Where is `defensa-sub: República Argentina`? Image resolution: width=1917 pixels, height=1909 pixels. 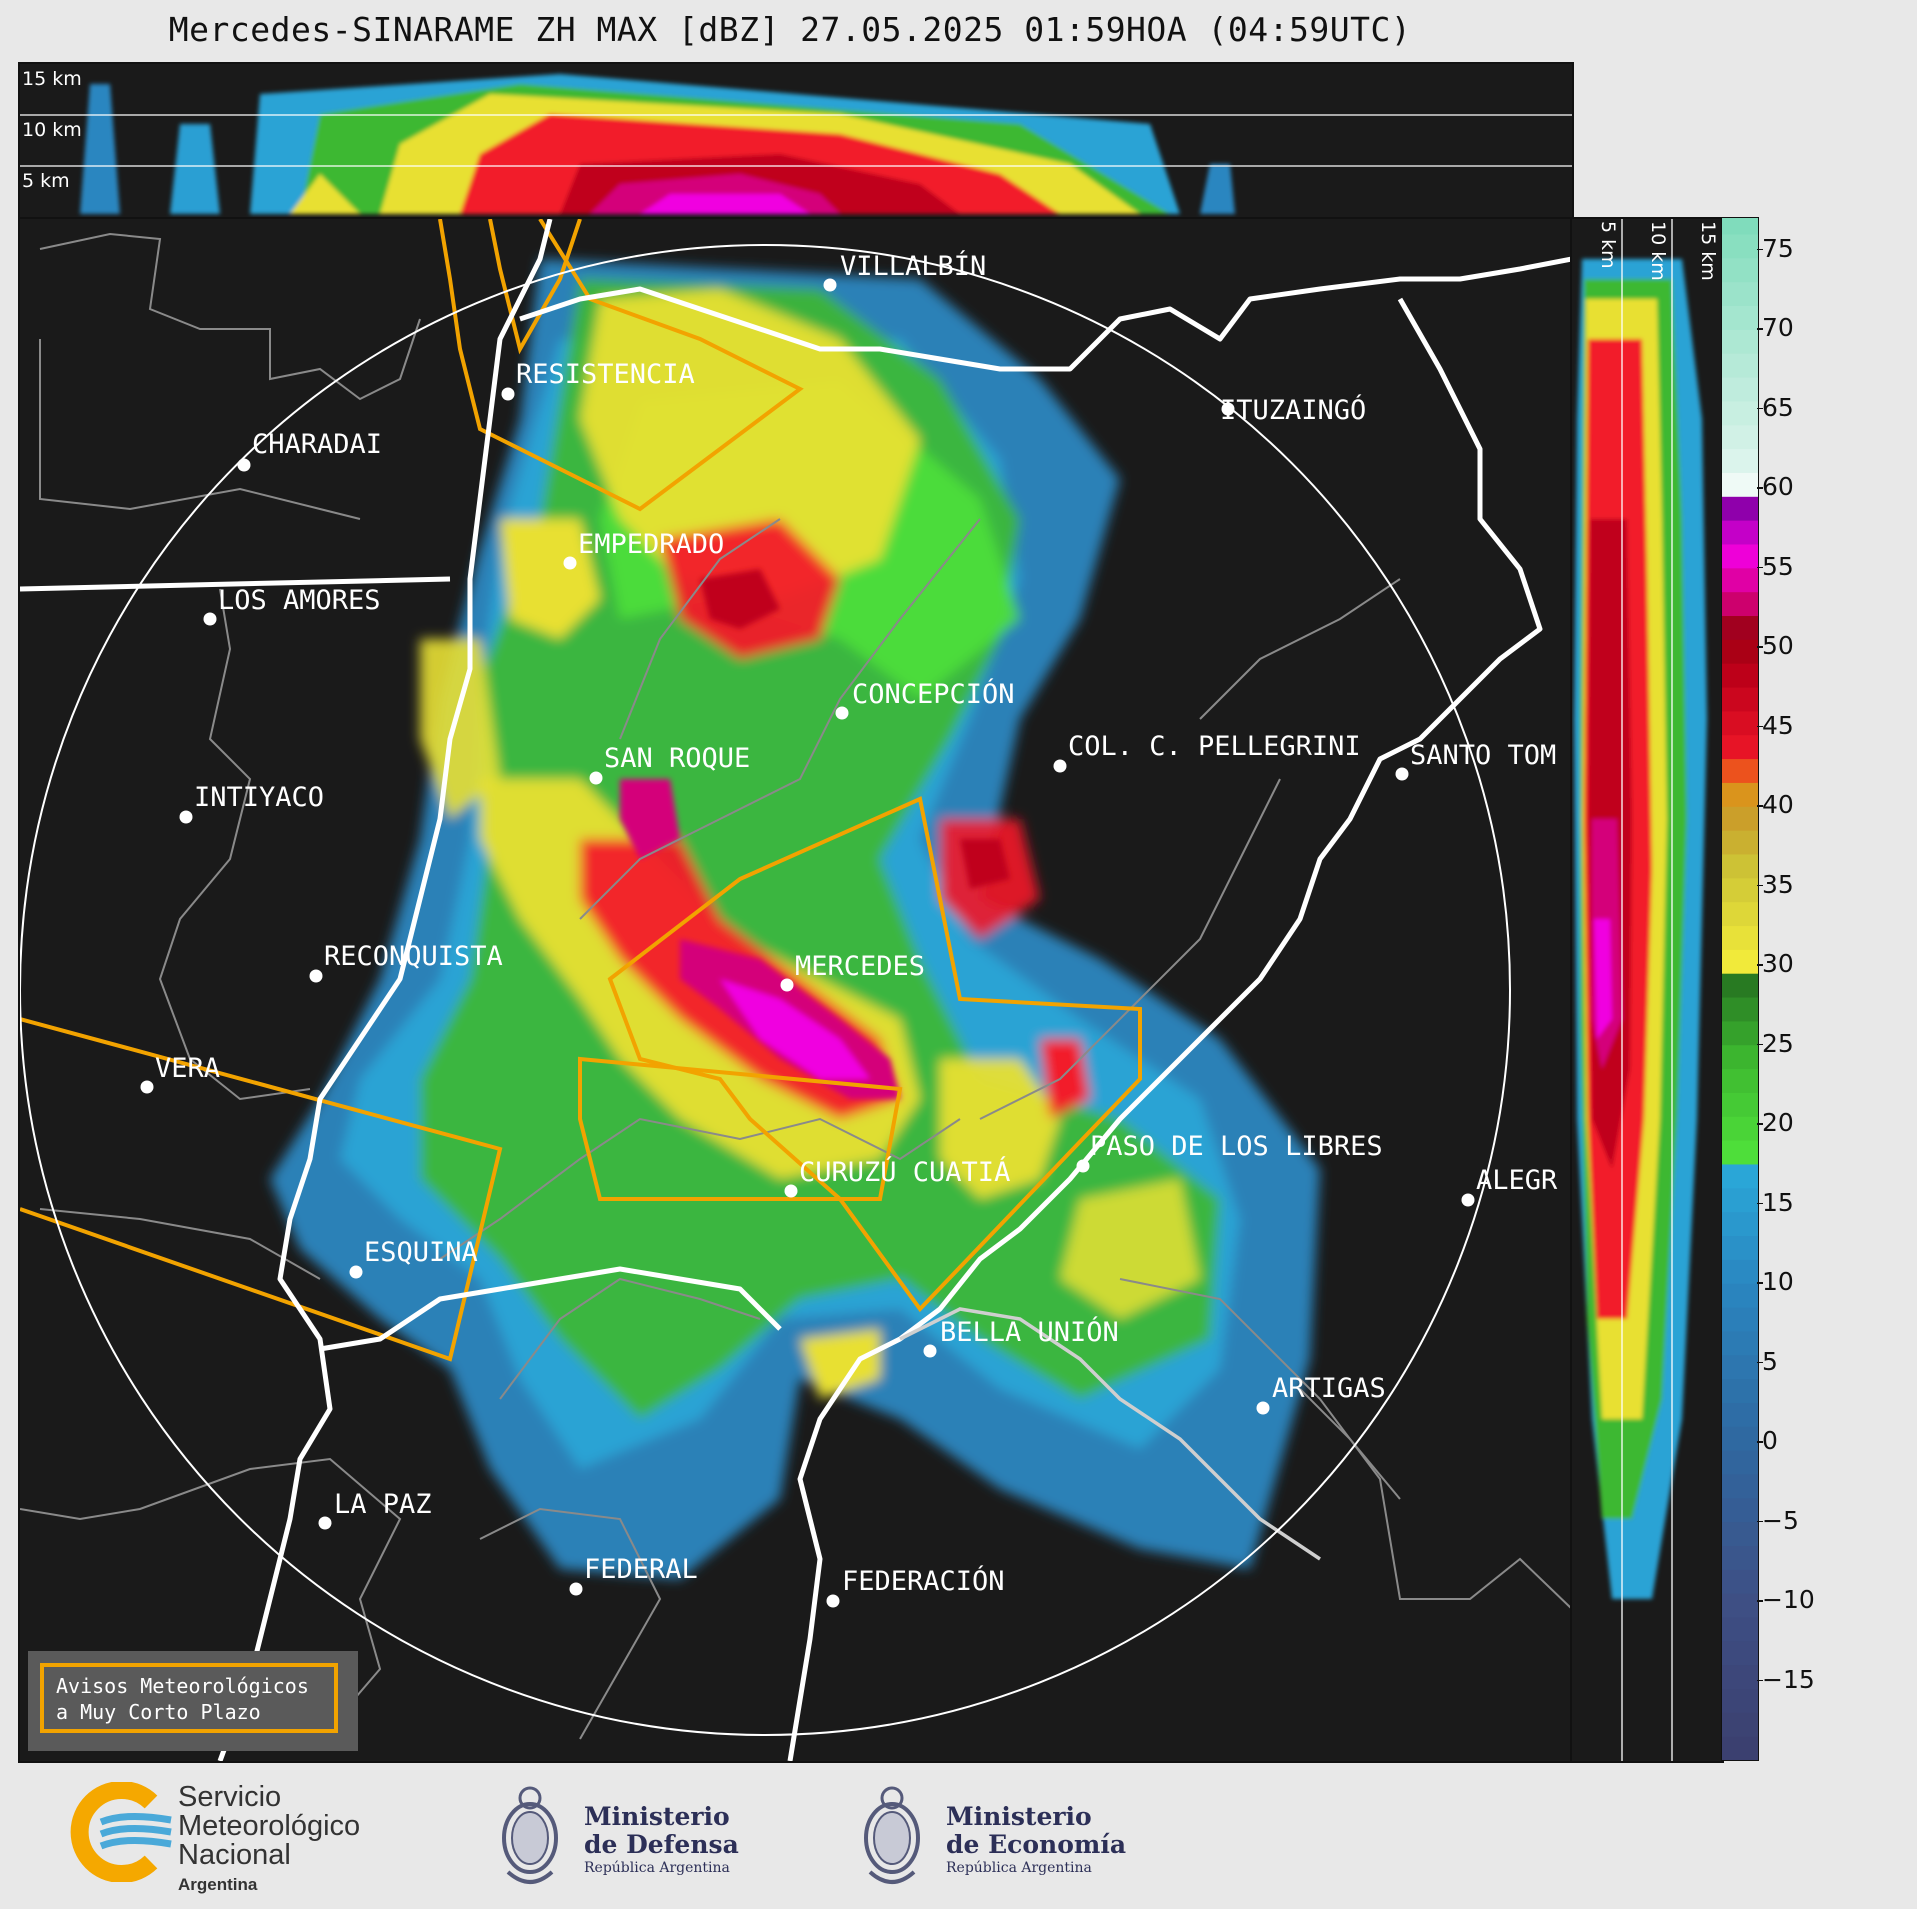
defensa-sub: República Argentina is located at coordinates (657, 1868).